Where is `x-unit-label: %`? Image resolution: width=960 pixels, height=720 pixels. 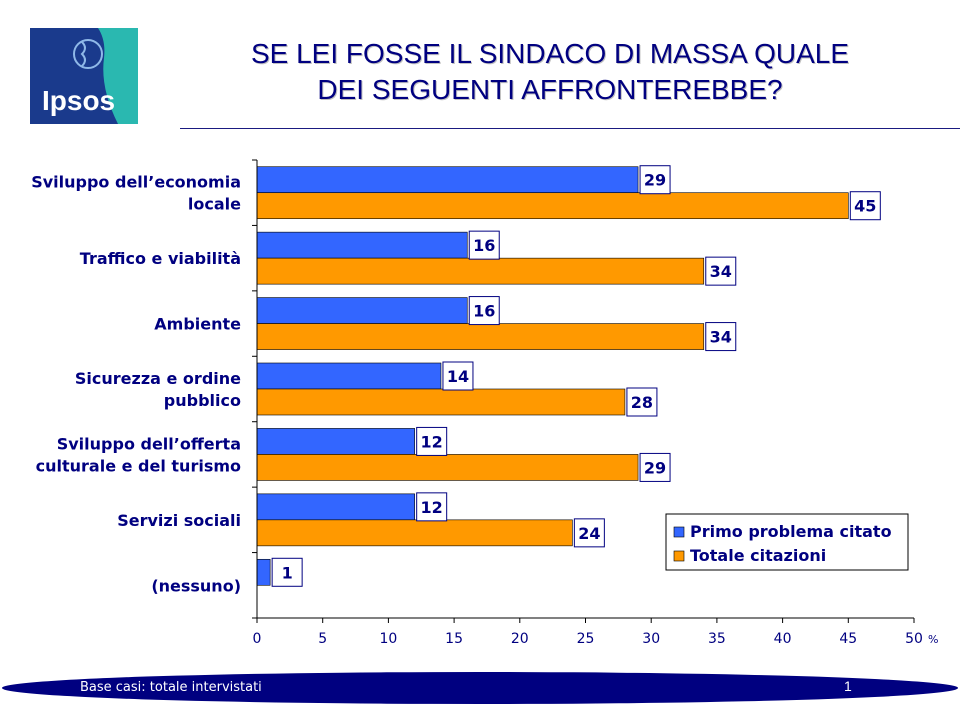 x-unit-label: % is located at coordinates (933, 639).